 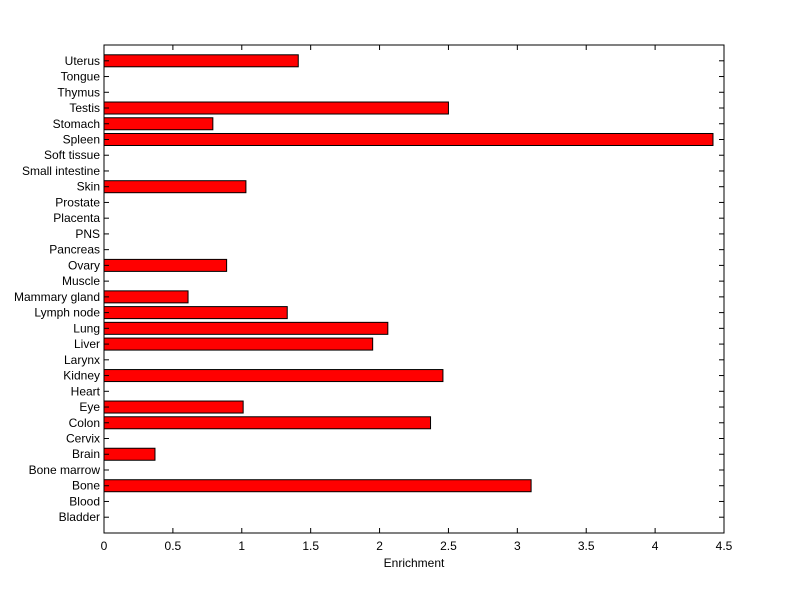 I want to click on x-tick-label: 2, so click(x=379, y=546).